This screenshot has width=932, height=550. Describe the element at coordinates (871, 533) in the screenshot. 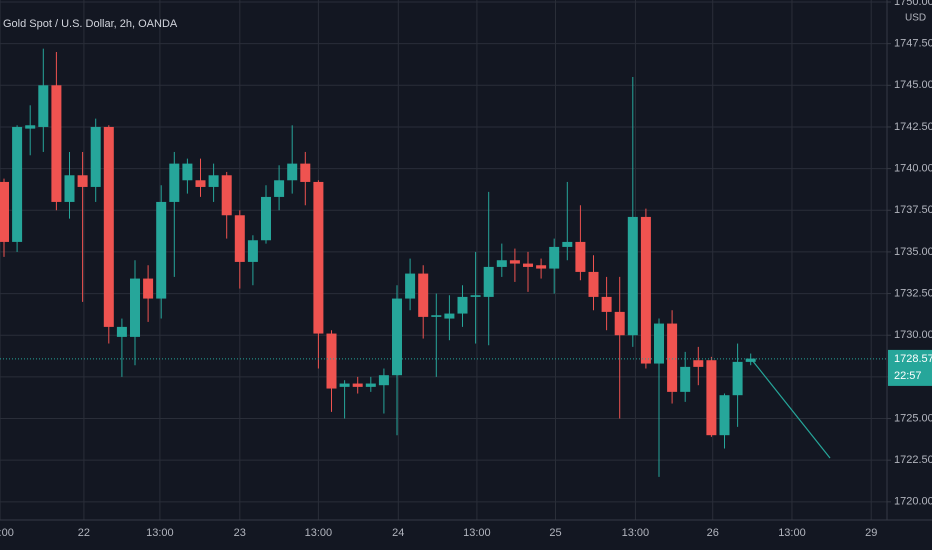

I see `x-tick-label: 29` at that location.